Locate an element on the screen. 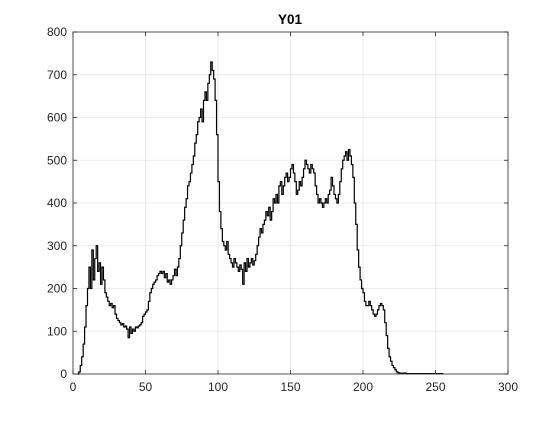 The width and height of the screenshot is (560, 425). y-tick-label: 700 is located at coordinates (57, 75).